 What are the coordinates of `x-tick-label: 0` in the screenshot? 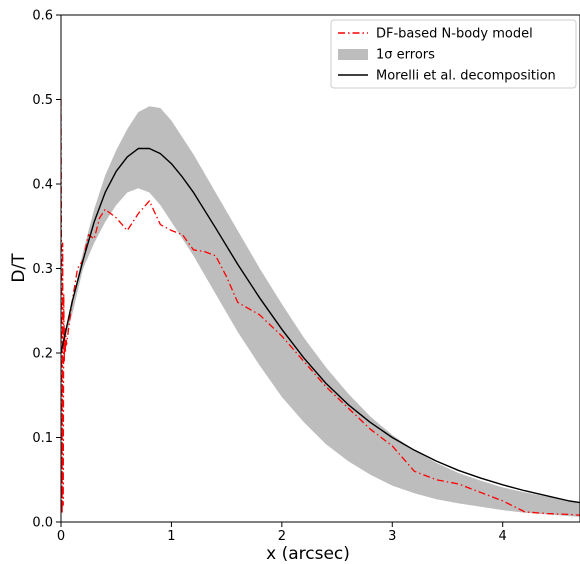 It's located at (61, 536).